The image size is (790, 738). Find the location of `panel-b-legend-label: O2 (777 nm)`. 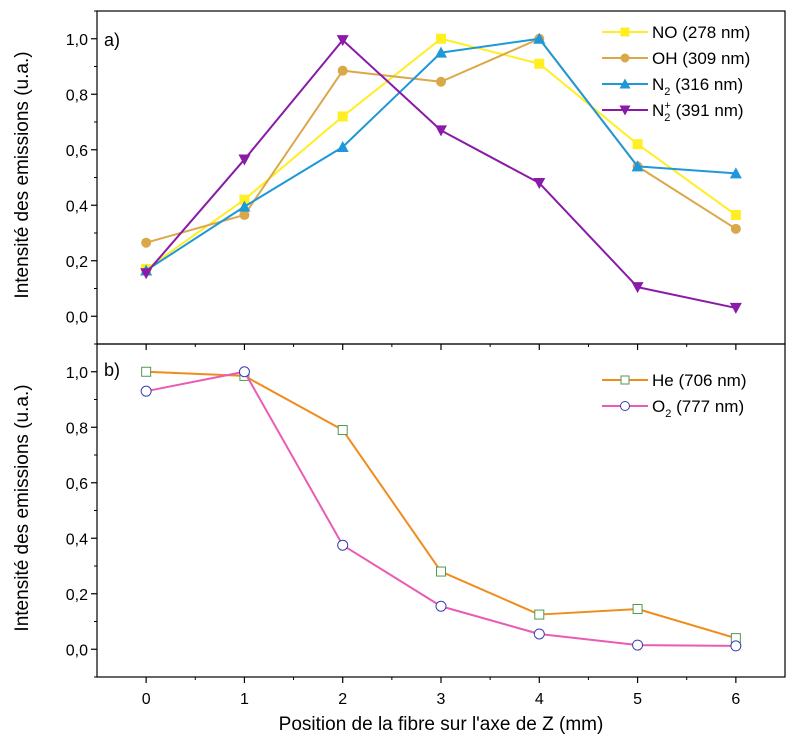

panel-b-legend-label: O2 (777 nm) is located at coordinates (698, 408).